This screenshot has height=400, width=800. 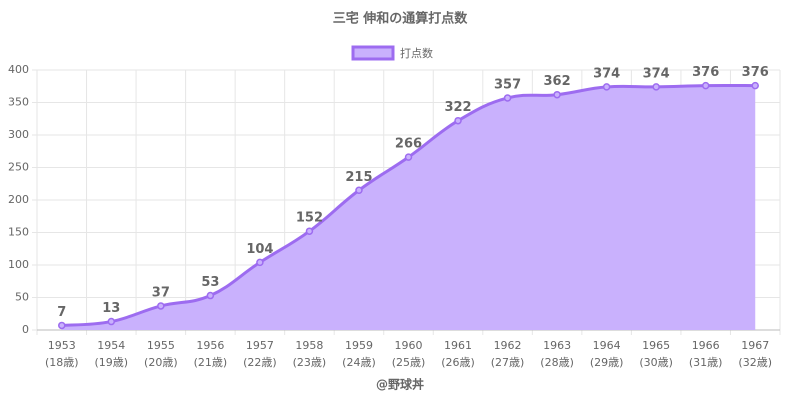 I want to click on x-tick-label: 1955, so click(x=161, y=345).